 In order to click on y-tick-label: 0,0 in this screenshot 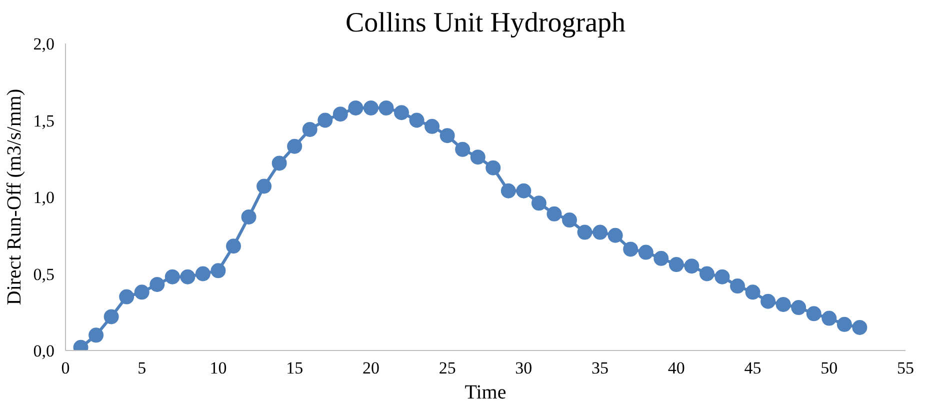, I will do `click(43, 351)`.